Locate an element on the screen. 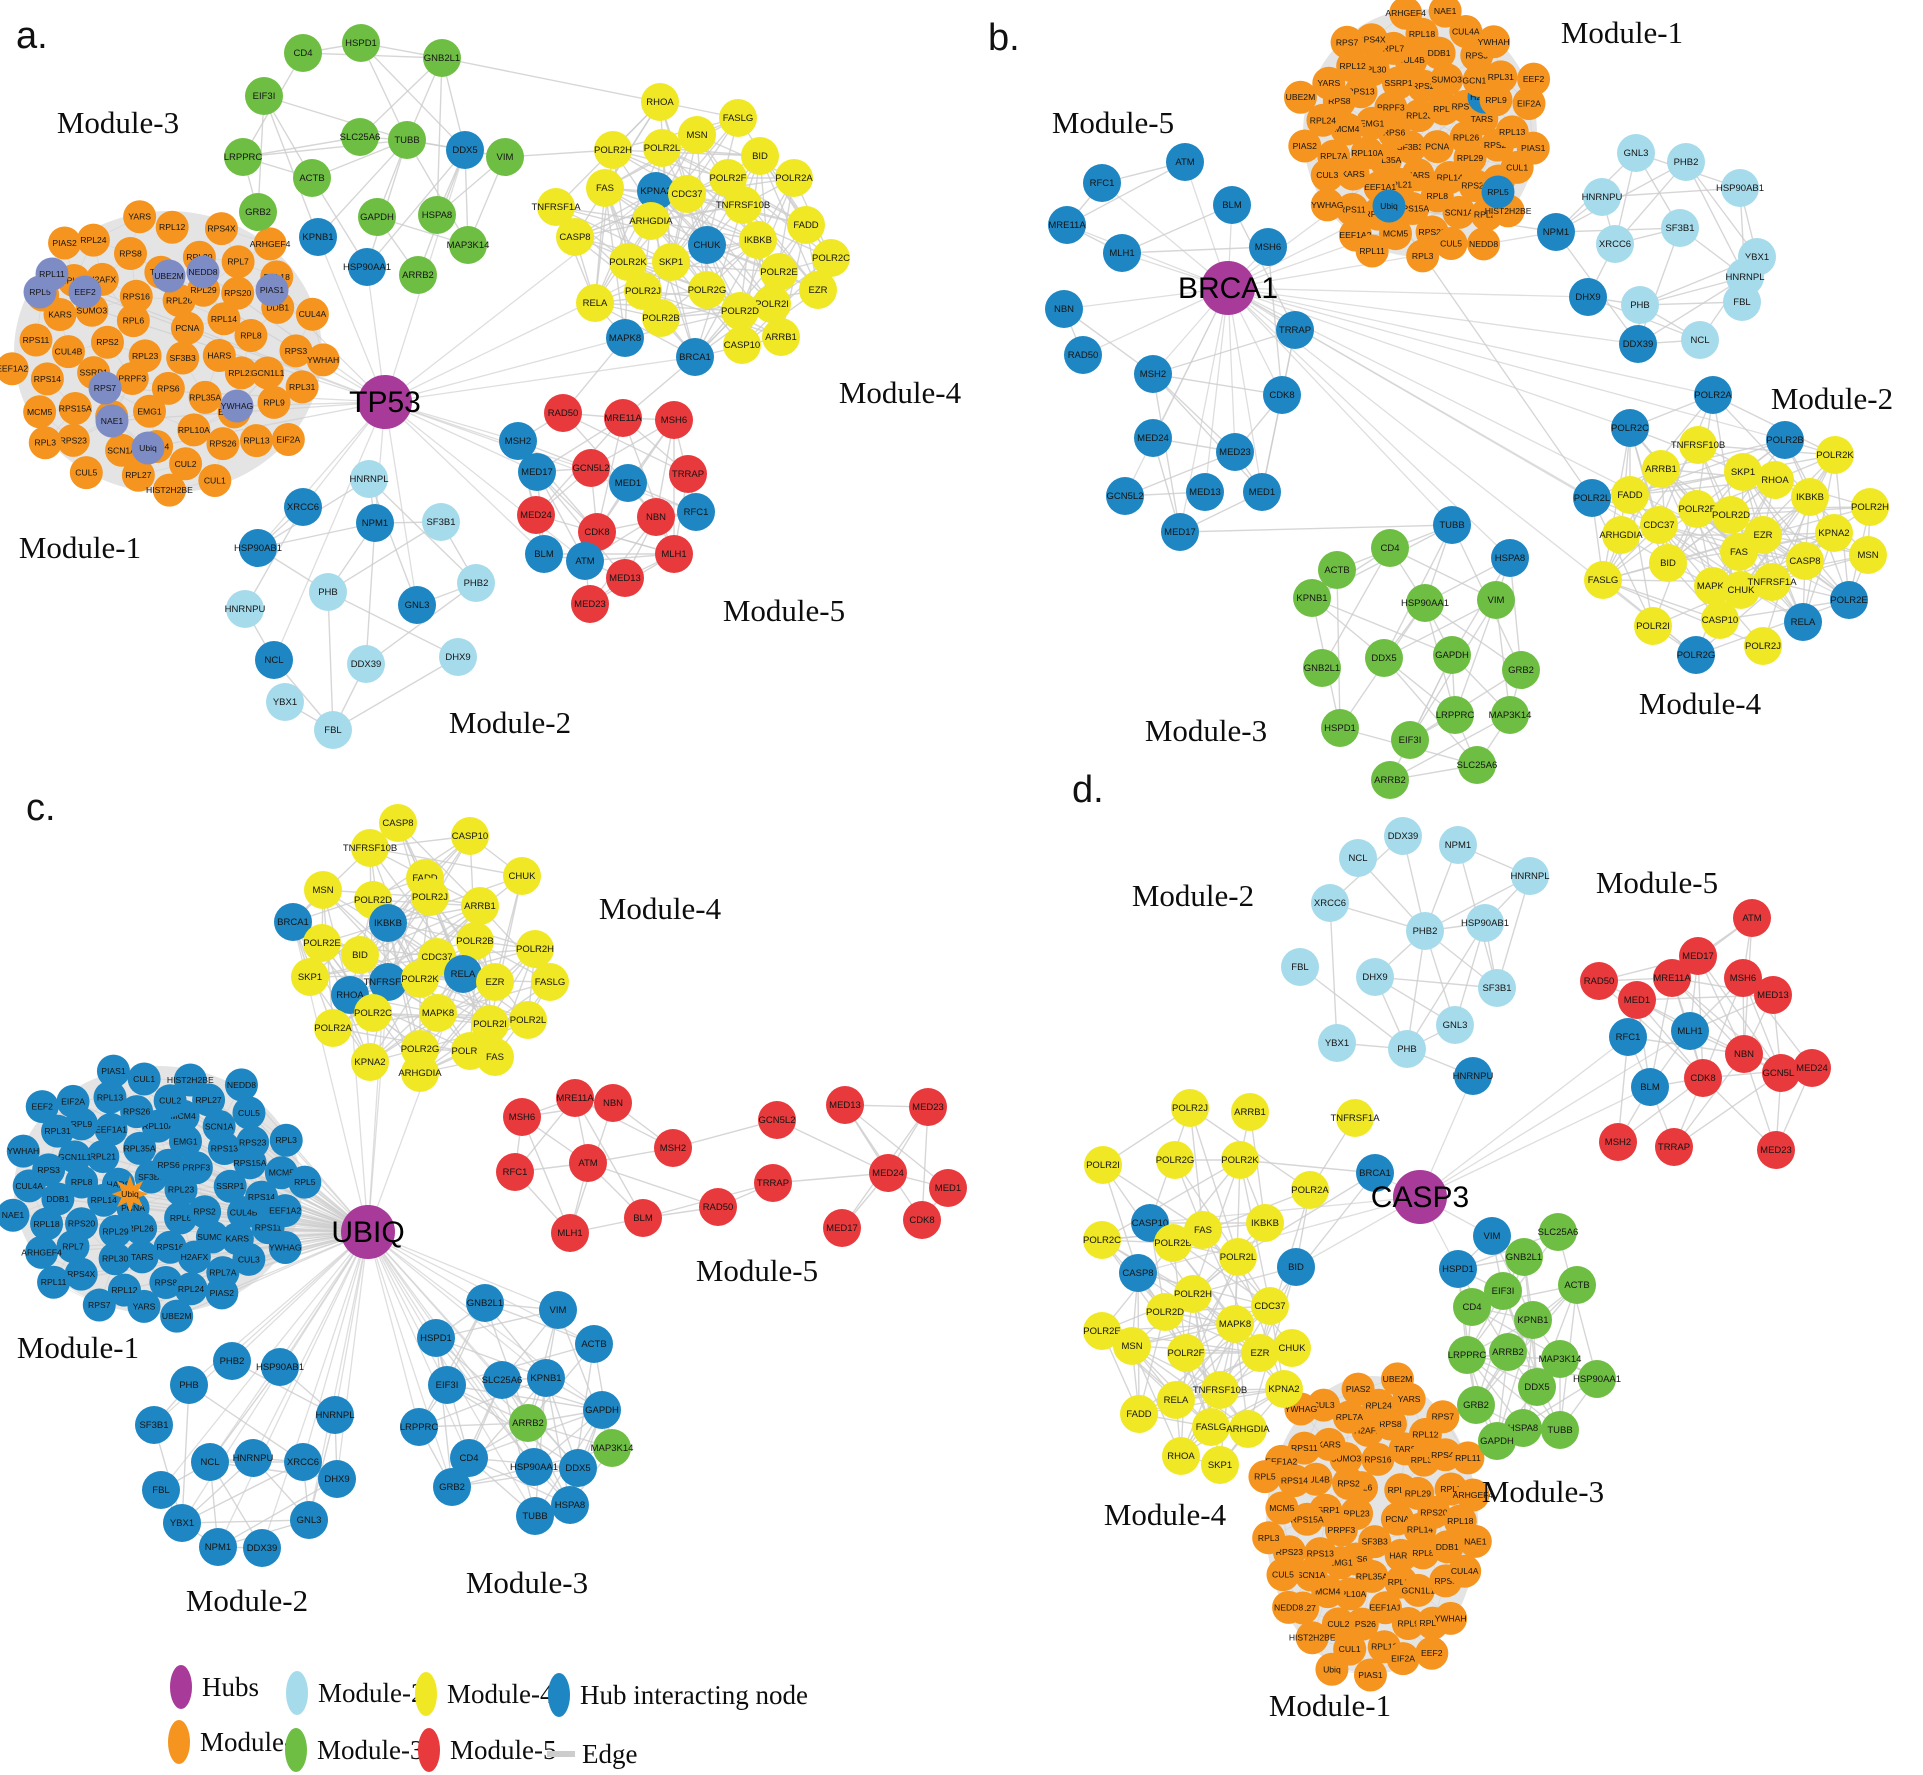 Image resolution: width=1923 pixels, height=1775 pixels. node-label-ARRB1: ARRB1 is located at coordinates (781, 337).